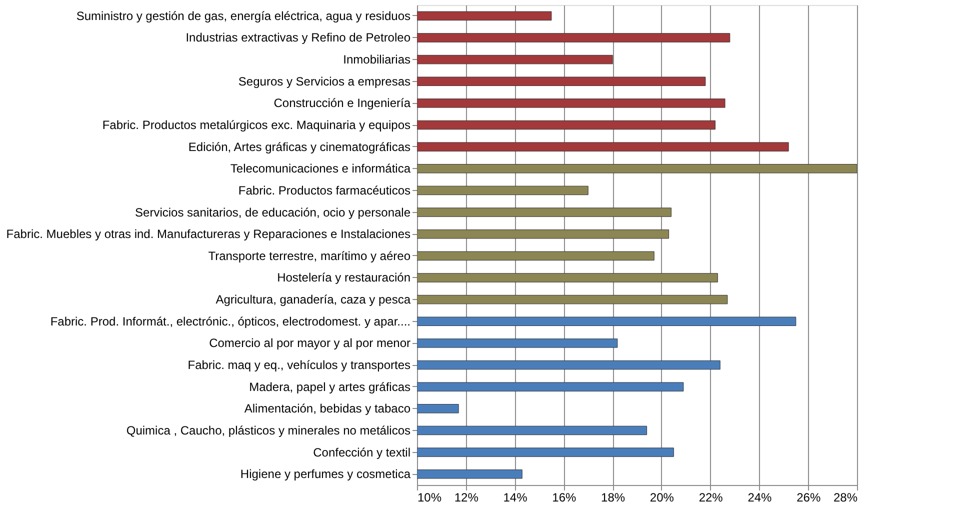 Image resolution: width=971 pixels, height=519 pixels. Describe the element at coordinates (662, 497) in the screenshot. I see `x-tick-label: 20%` at that location.